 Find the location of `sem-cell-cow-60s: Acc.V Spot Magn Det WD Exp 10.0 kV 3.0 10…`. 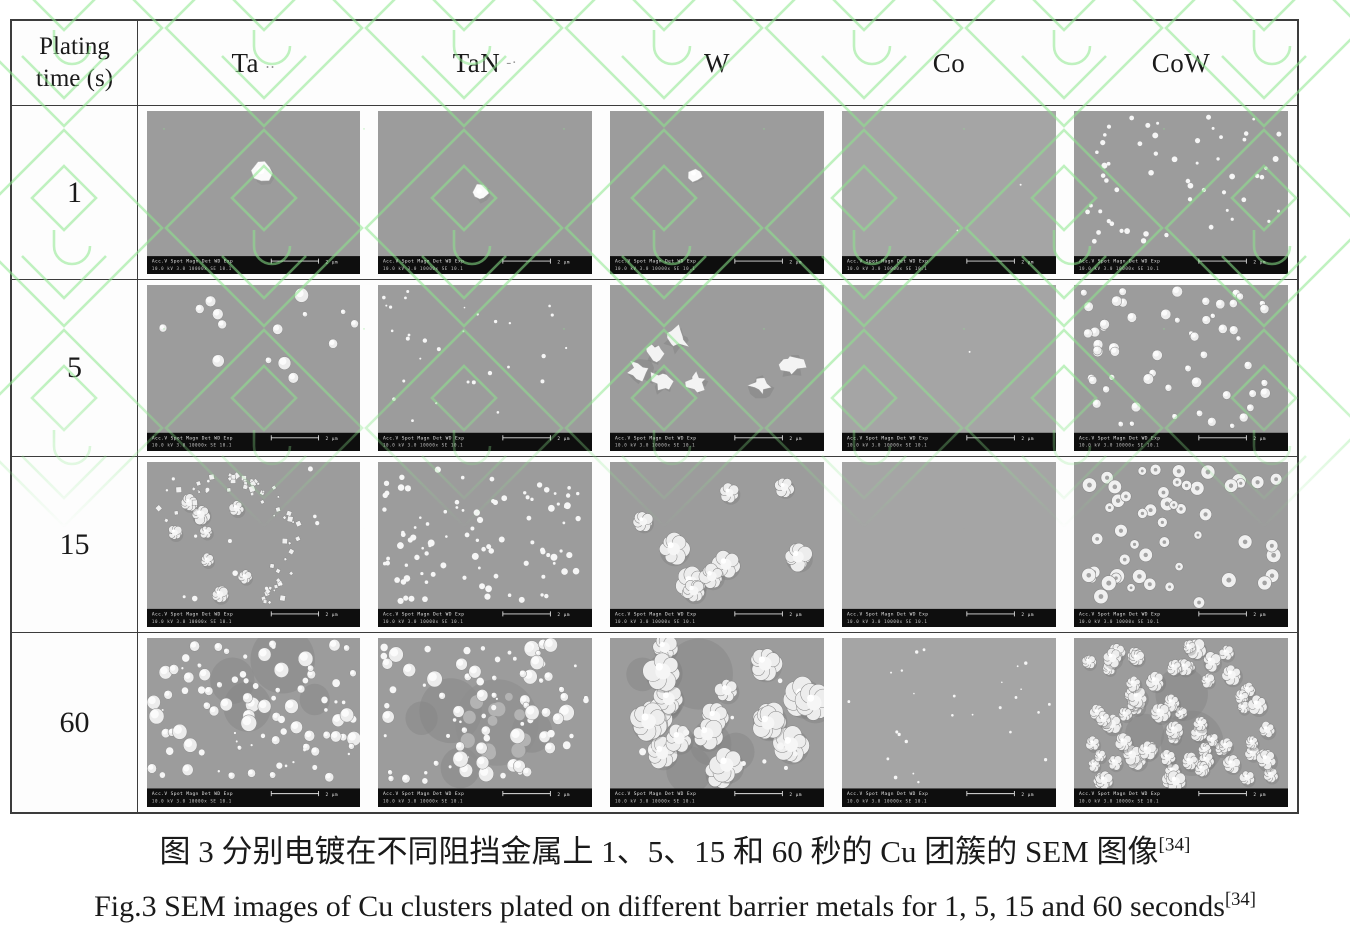

sem-cell-cow-60s: Acc.V Spot Magn Det WD Exp 10.0 kV 3.0 10… is located at coordinates (1181, 722).